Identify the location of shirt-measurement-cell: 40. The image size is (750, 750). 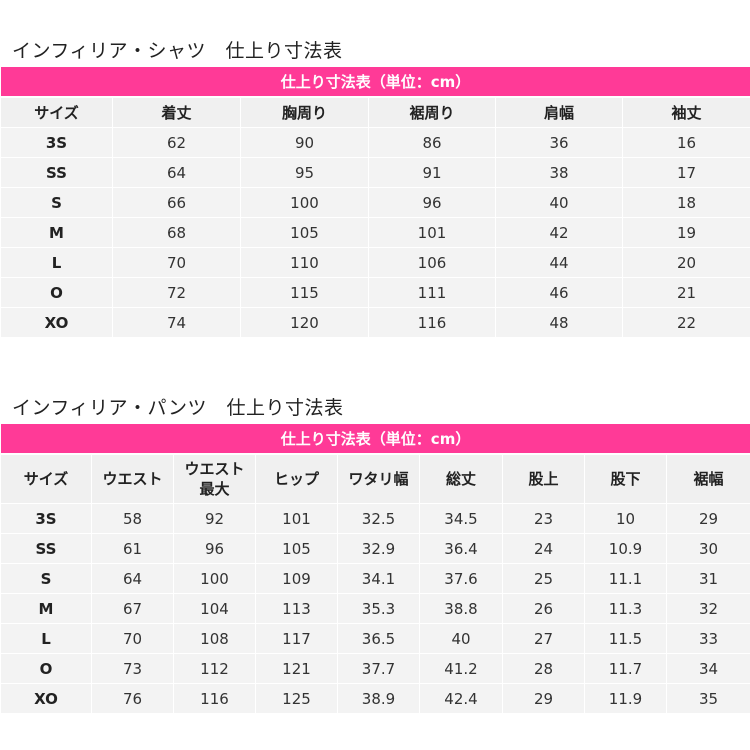
(559, 202).